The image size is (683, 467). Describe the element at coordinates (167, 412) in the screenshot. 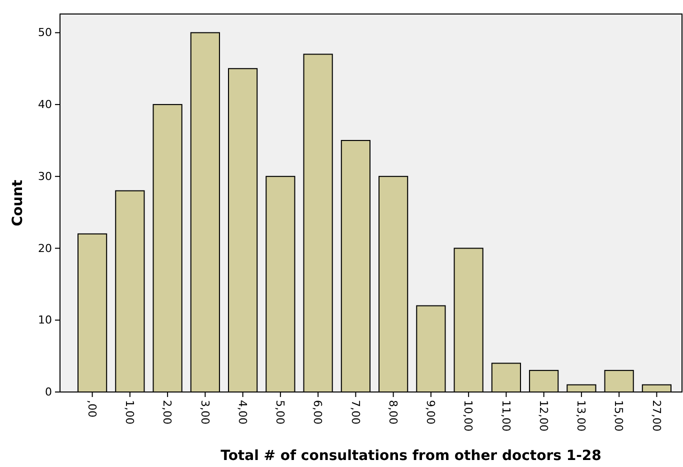

I see `x-tick-label: 2,00` at that location.